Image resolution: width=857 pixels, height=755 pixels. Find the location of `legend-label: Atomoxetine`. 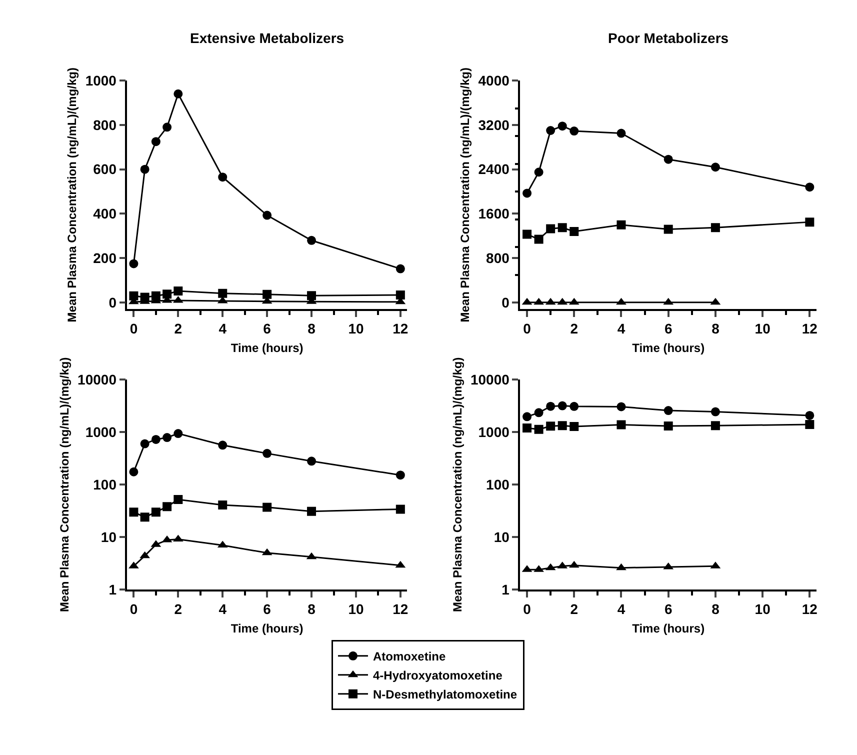

legend-label: Atomoxetine is located at coordinates (409, 657).